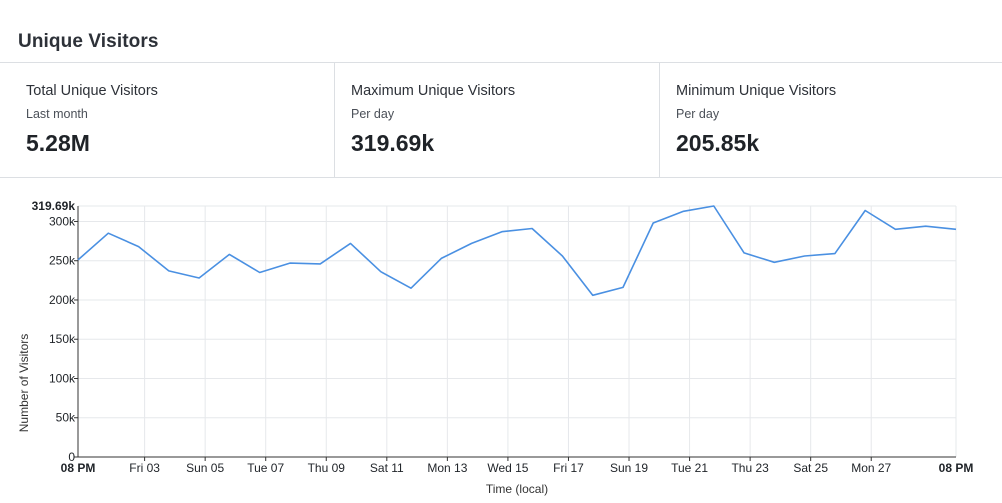 This screenshot has width=1002, height=503. What do you see at coordinates (629, 468) in the screenshot?
I see `x-tick-label: Sun 19` at bounding box center [629, 468].